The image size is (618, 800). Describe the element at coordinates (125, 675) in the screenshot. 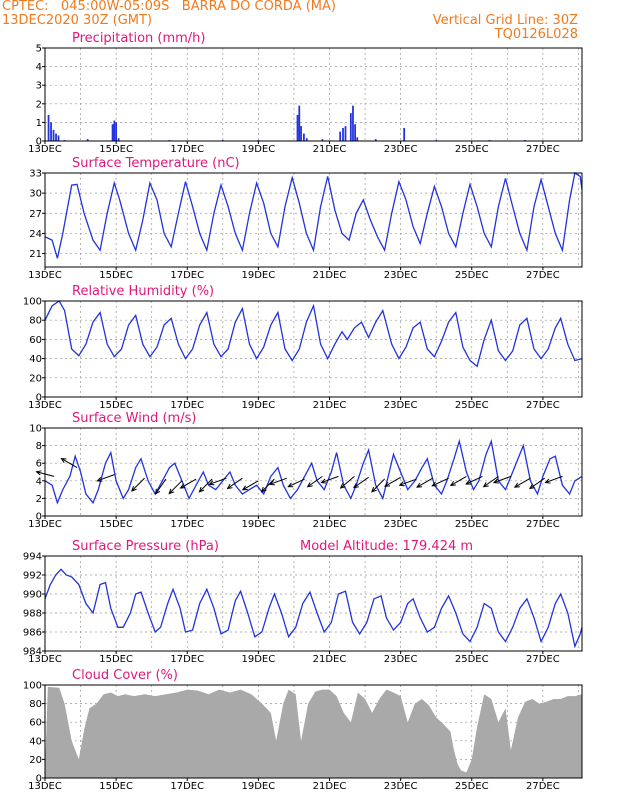

I see `panel-title: Cloud Cover (%)` at that location.